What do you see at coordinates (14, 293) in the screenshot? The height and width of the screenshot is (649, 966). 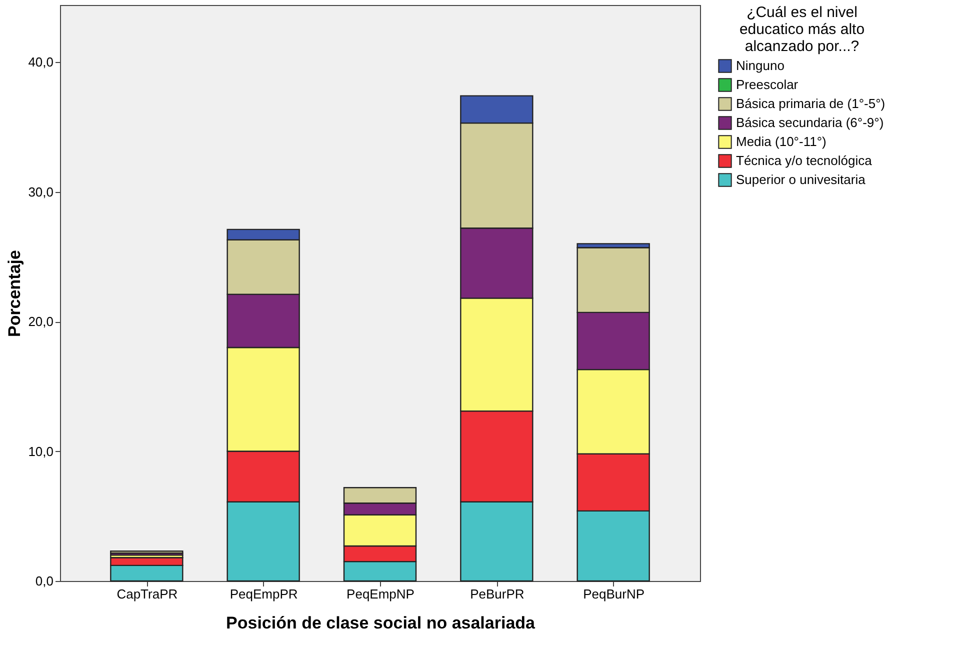 I see `y-axis-title: Porcentaje` at bounding box center [14, 293].